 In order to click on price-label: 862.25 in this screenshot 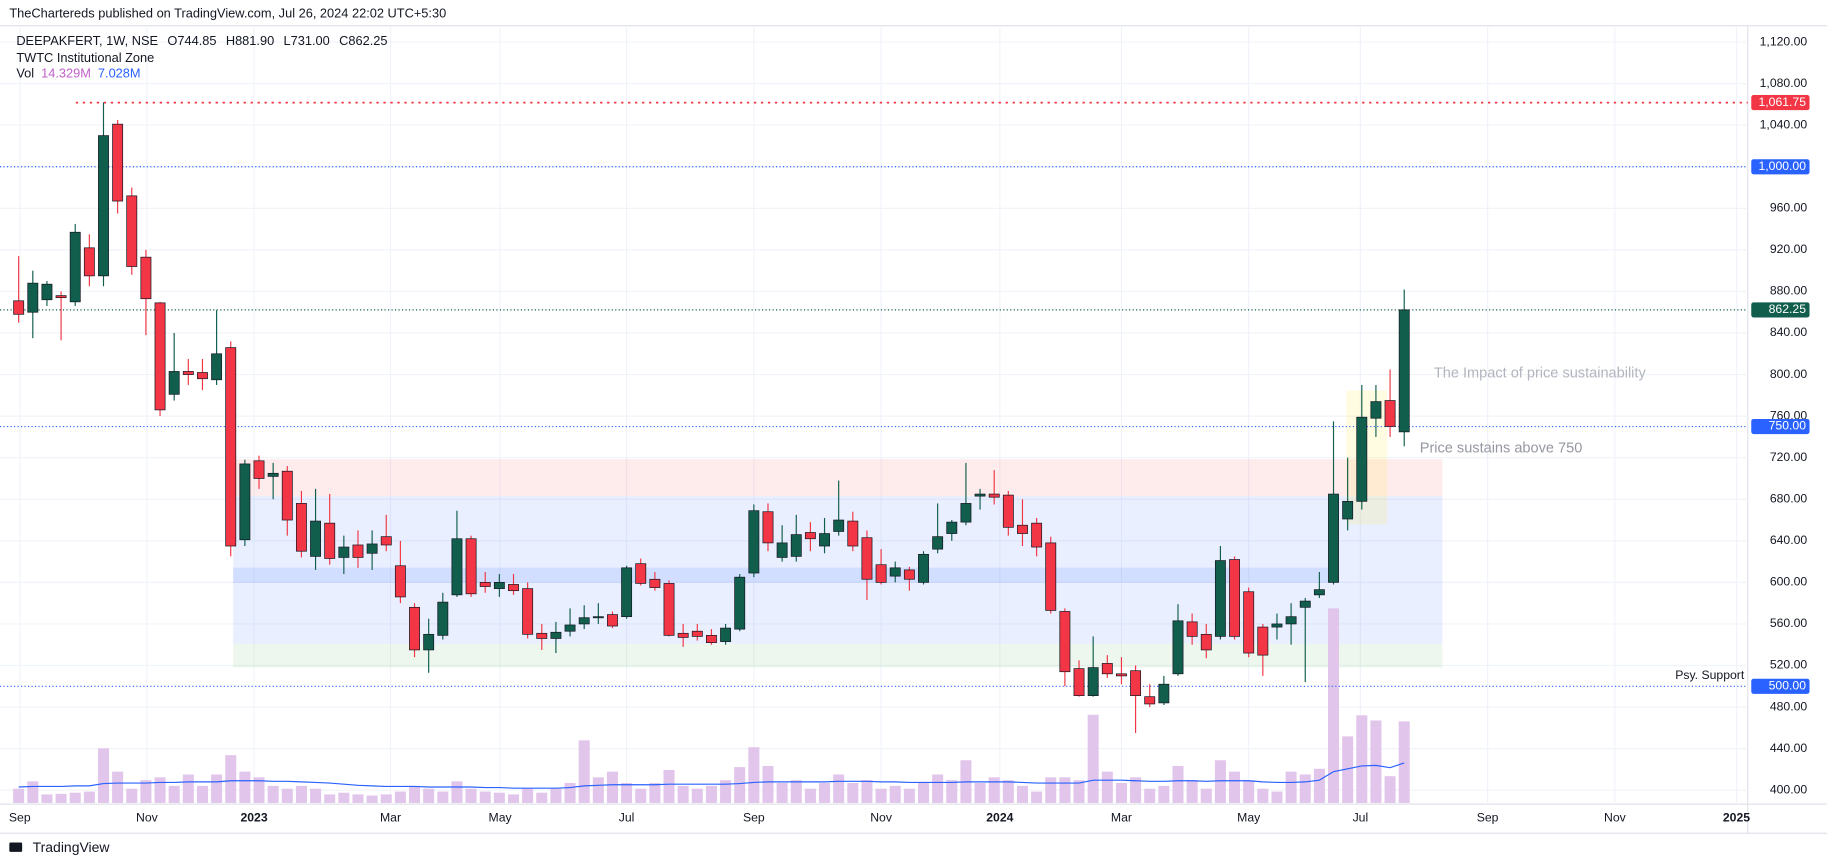, I will do `click(1788, 309)`.